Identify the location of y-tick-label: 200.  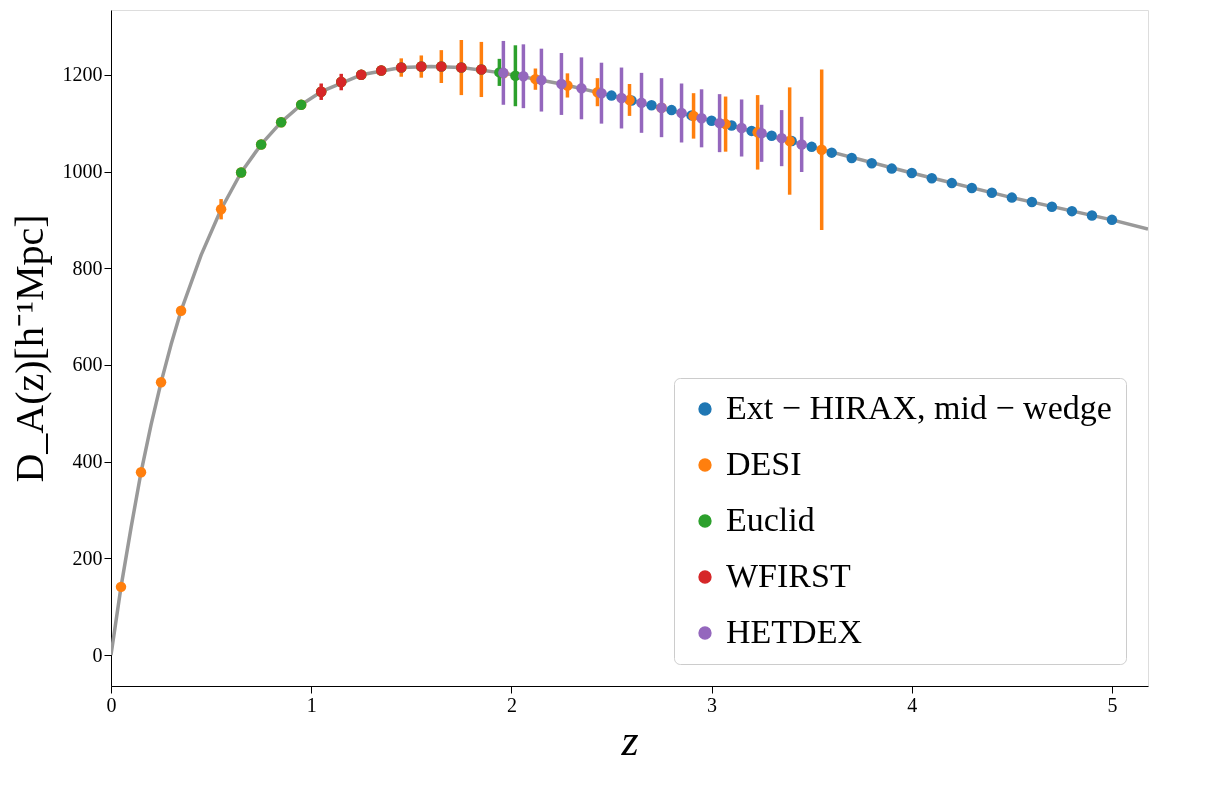
(87, 557).